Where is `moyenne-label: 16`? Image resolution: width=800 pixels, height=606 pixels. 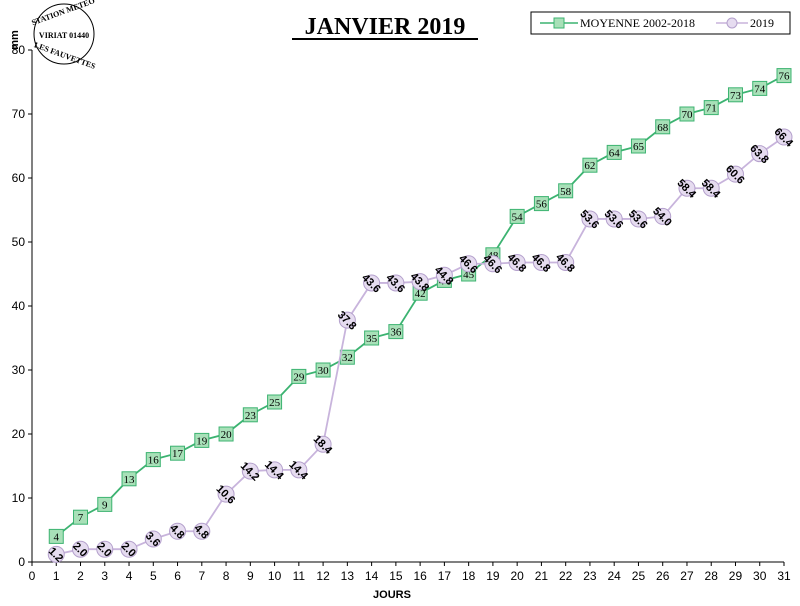
moyenne-label: 16 is located at coordinates (154, 461).